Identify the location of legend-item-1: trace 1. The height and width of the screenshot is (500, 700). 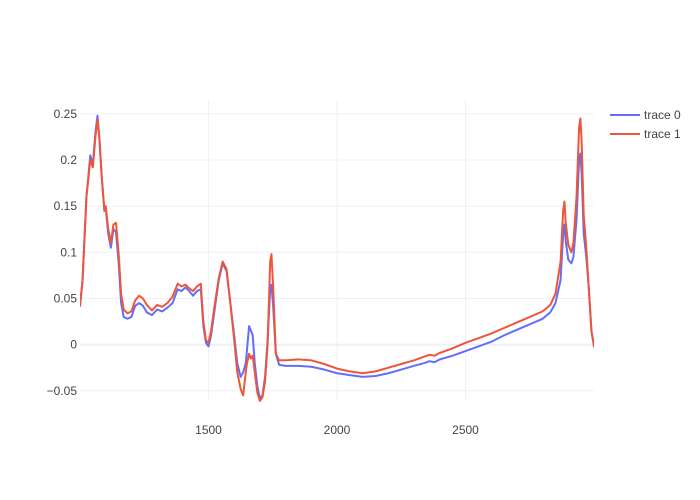
(645, 134).